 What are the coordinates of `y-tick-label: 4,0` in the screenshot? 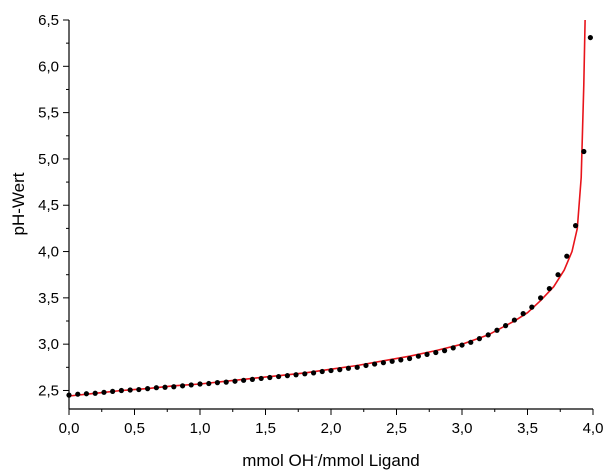 It's located at (48, 252).